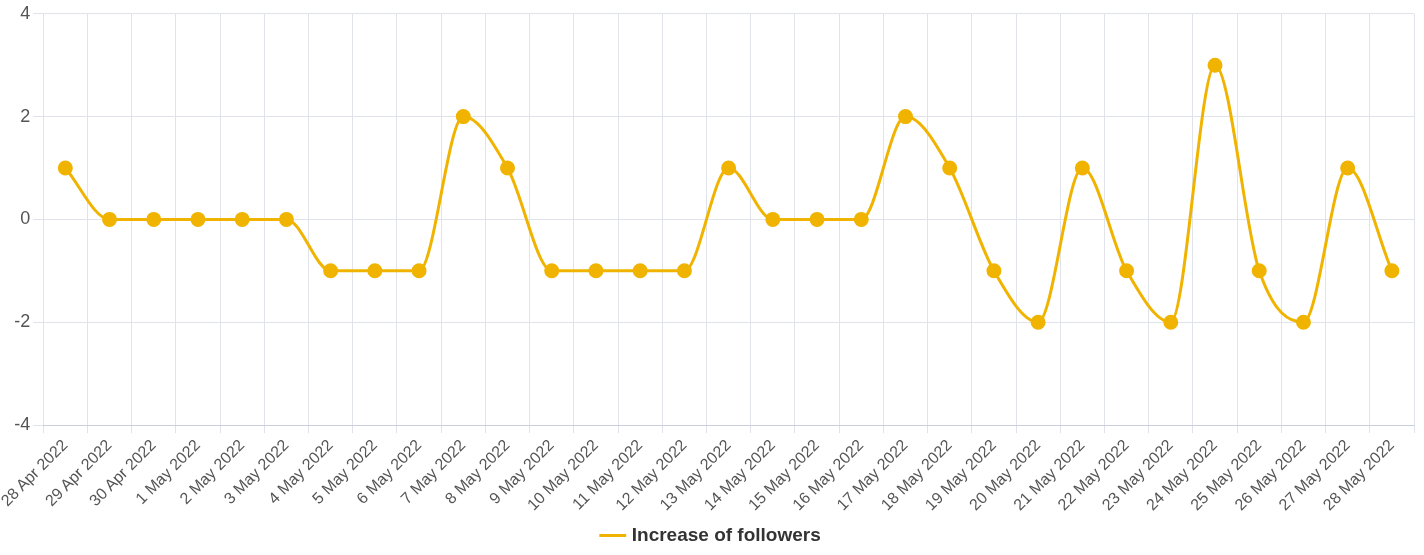 The image size is (1424, 555). I want to click on legend-label: Increase of followers, so click(726, 534).